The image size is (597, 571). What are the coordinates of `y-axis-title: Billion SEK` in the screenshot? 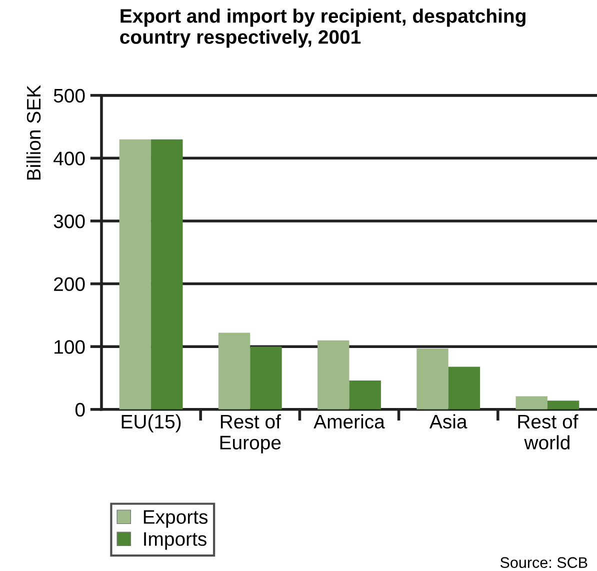 It's located at (33, 132).